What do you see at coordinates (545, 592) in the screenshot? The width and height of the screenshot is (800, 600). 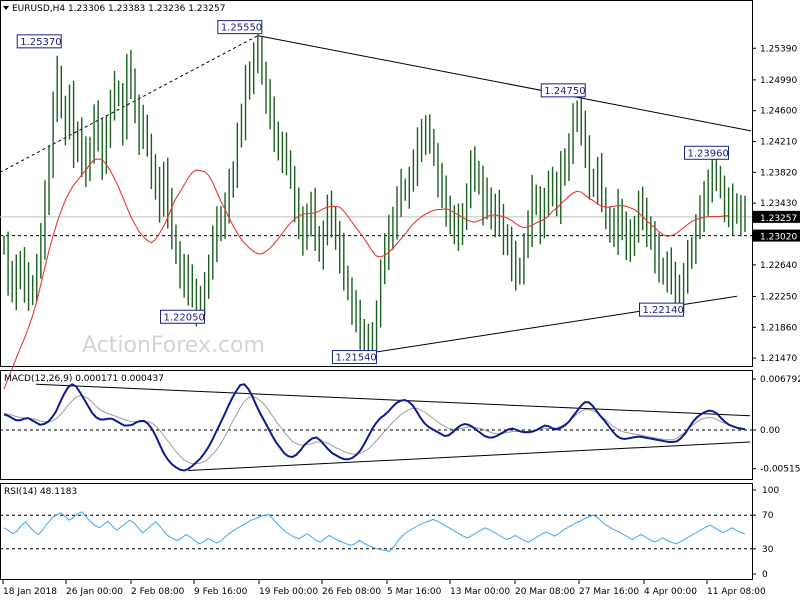 I see `x-tick-label: 20 Mar 08:00` at bounding box center [545, 592].